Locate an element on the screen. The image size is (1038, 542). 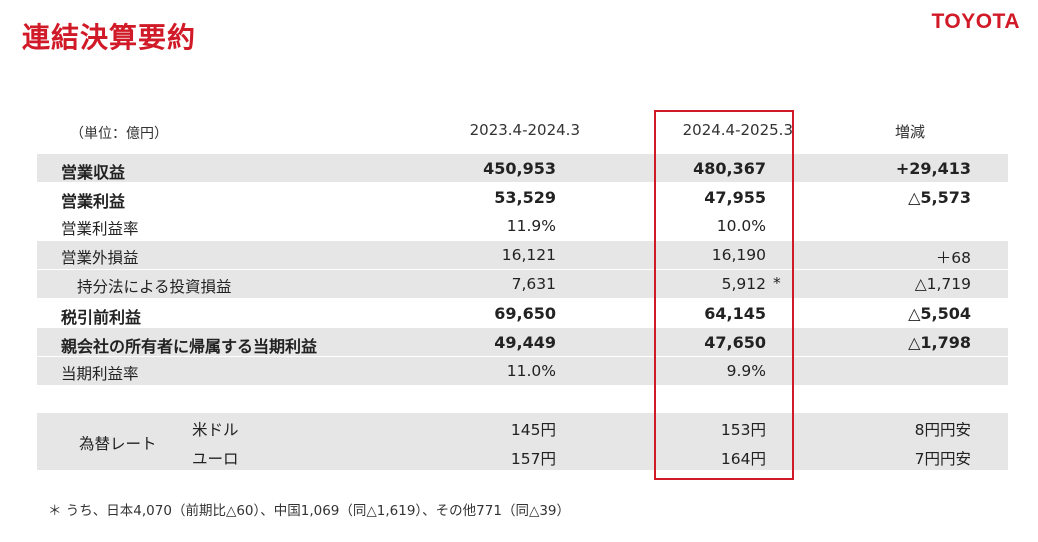
value-prev-year: 53,529 is located at coordinates (525, 197).